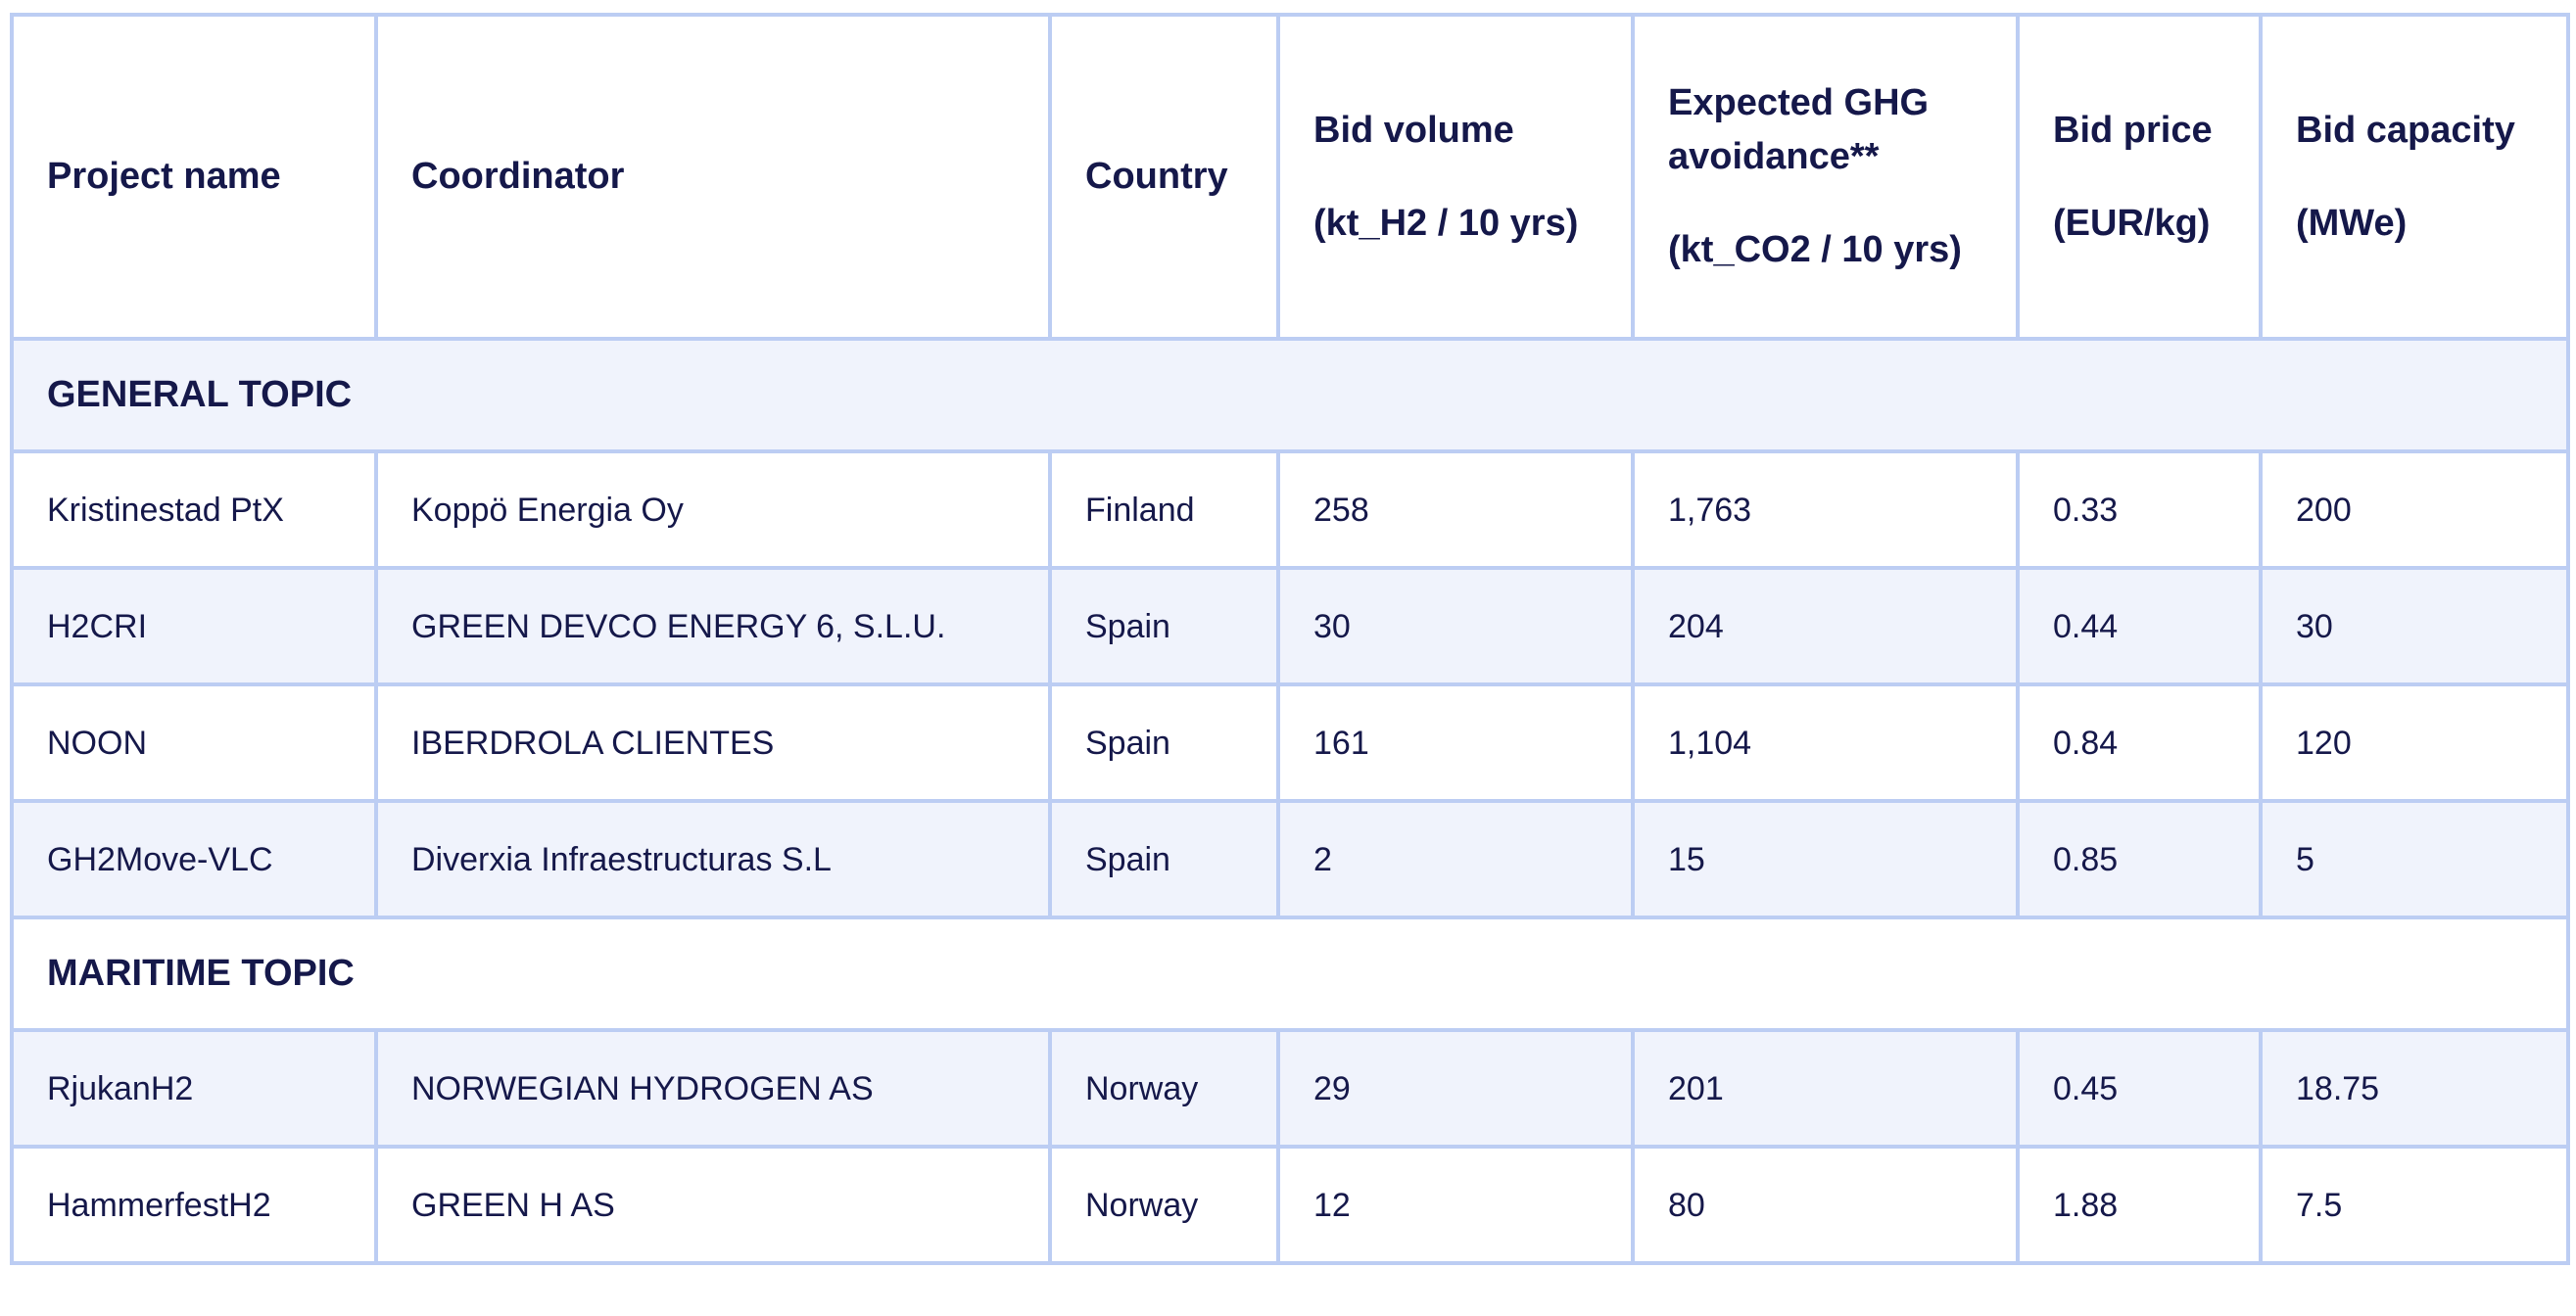 The height and width of the screenshot is (1316, 2576). Describe the element at coordinates (1455, 1205) in the screenshot. I see `cell-bid-volume: 12` at that location.